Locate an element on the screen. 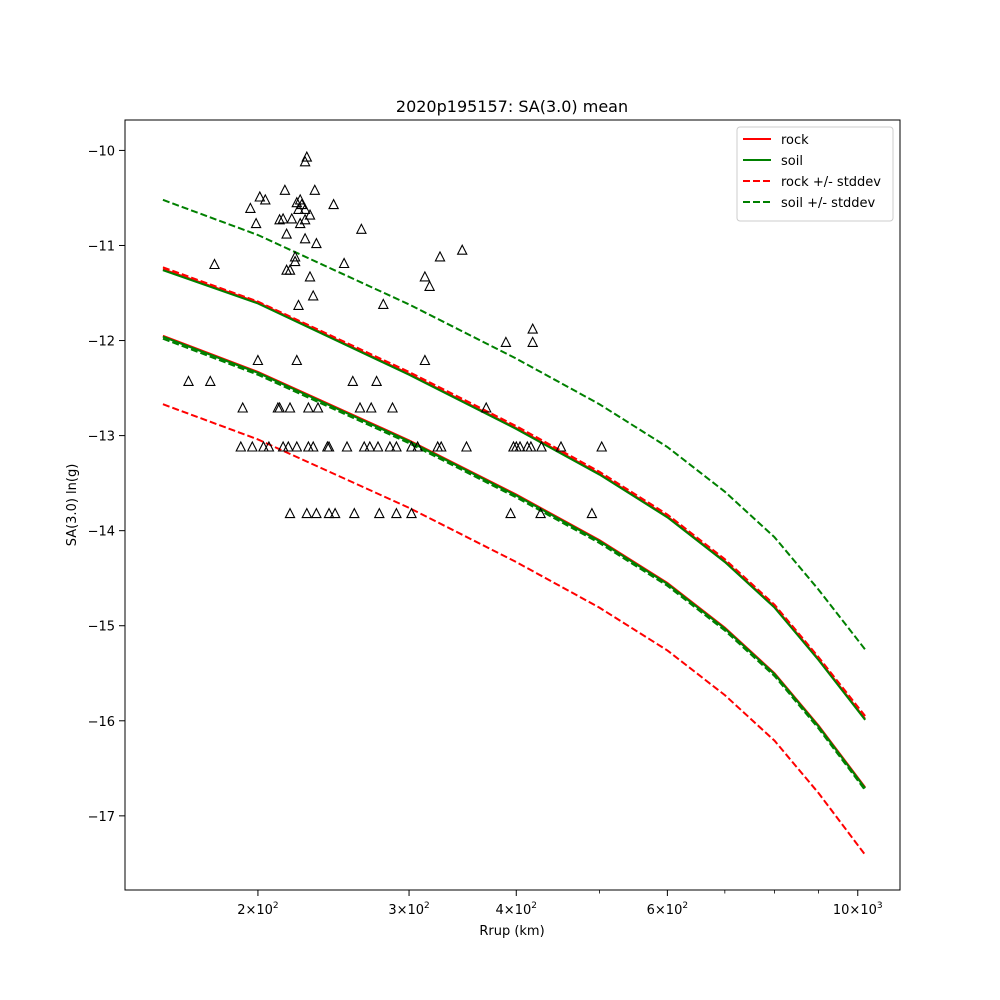 The height and width of the screenshot is (1000, 1000). y-tick-label: −10 is located at coordinates (101, 151).